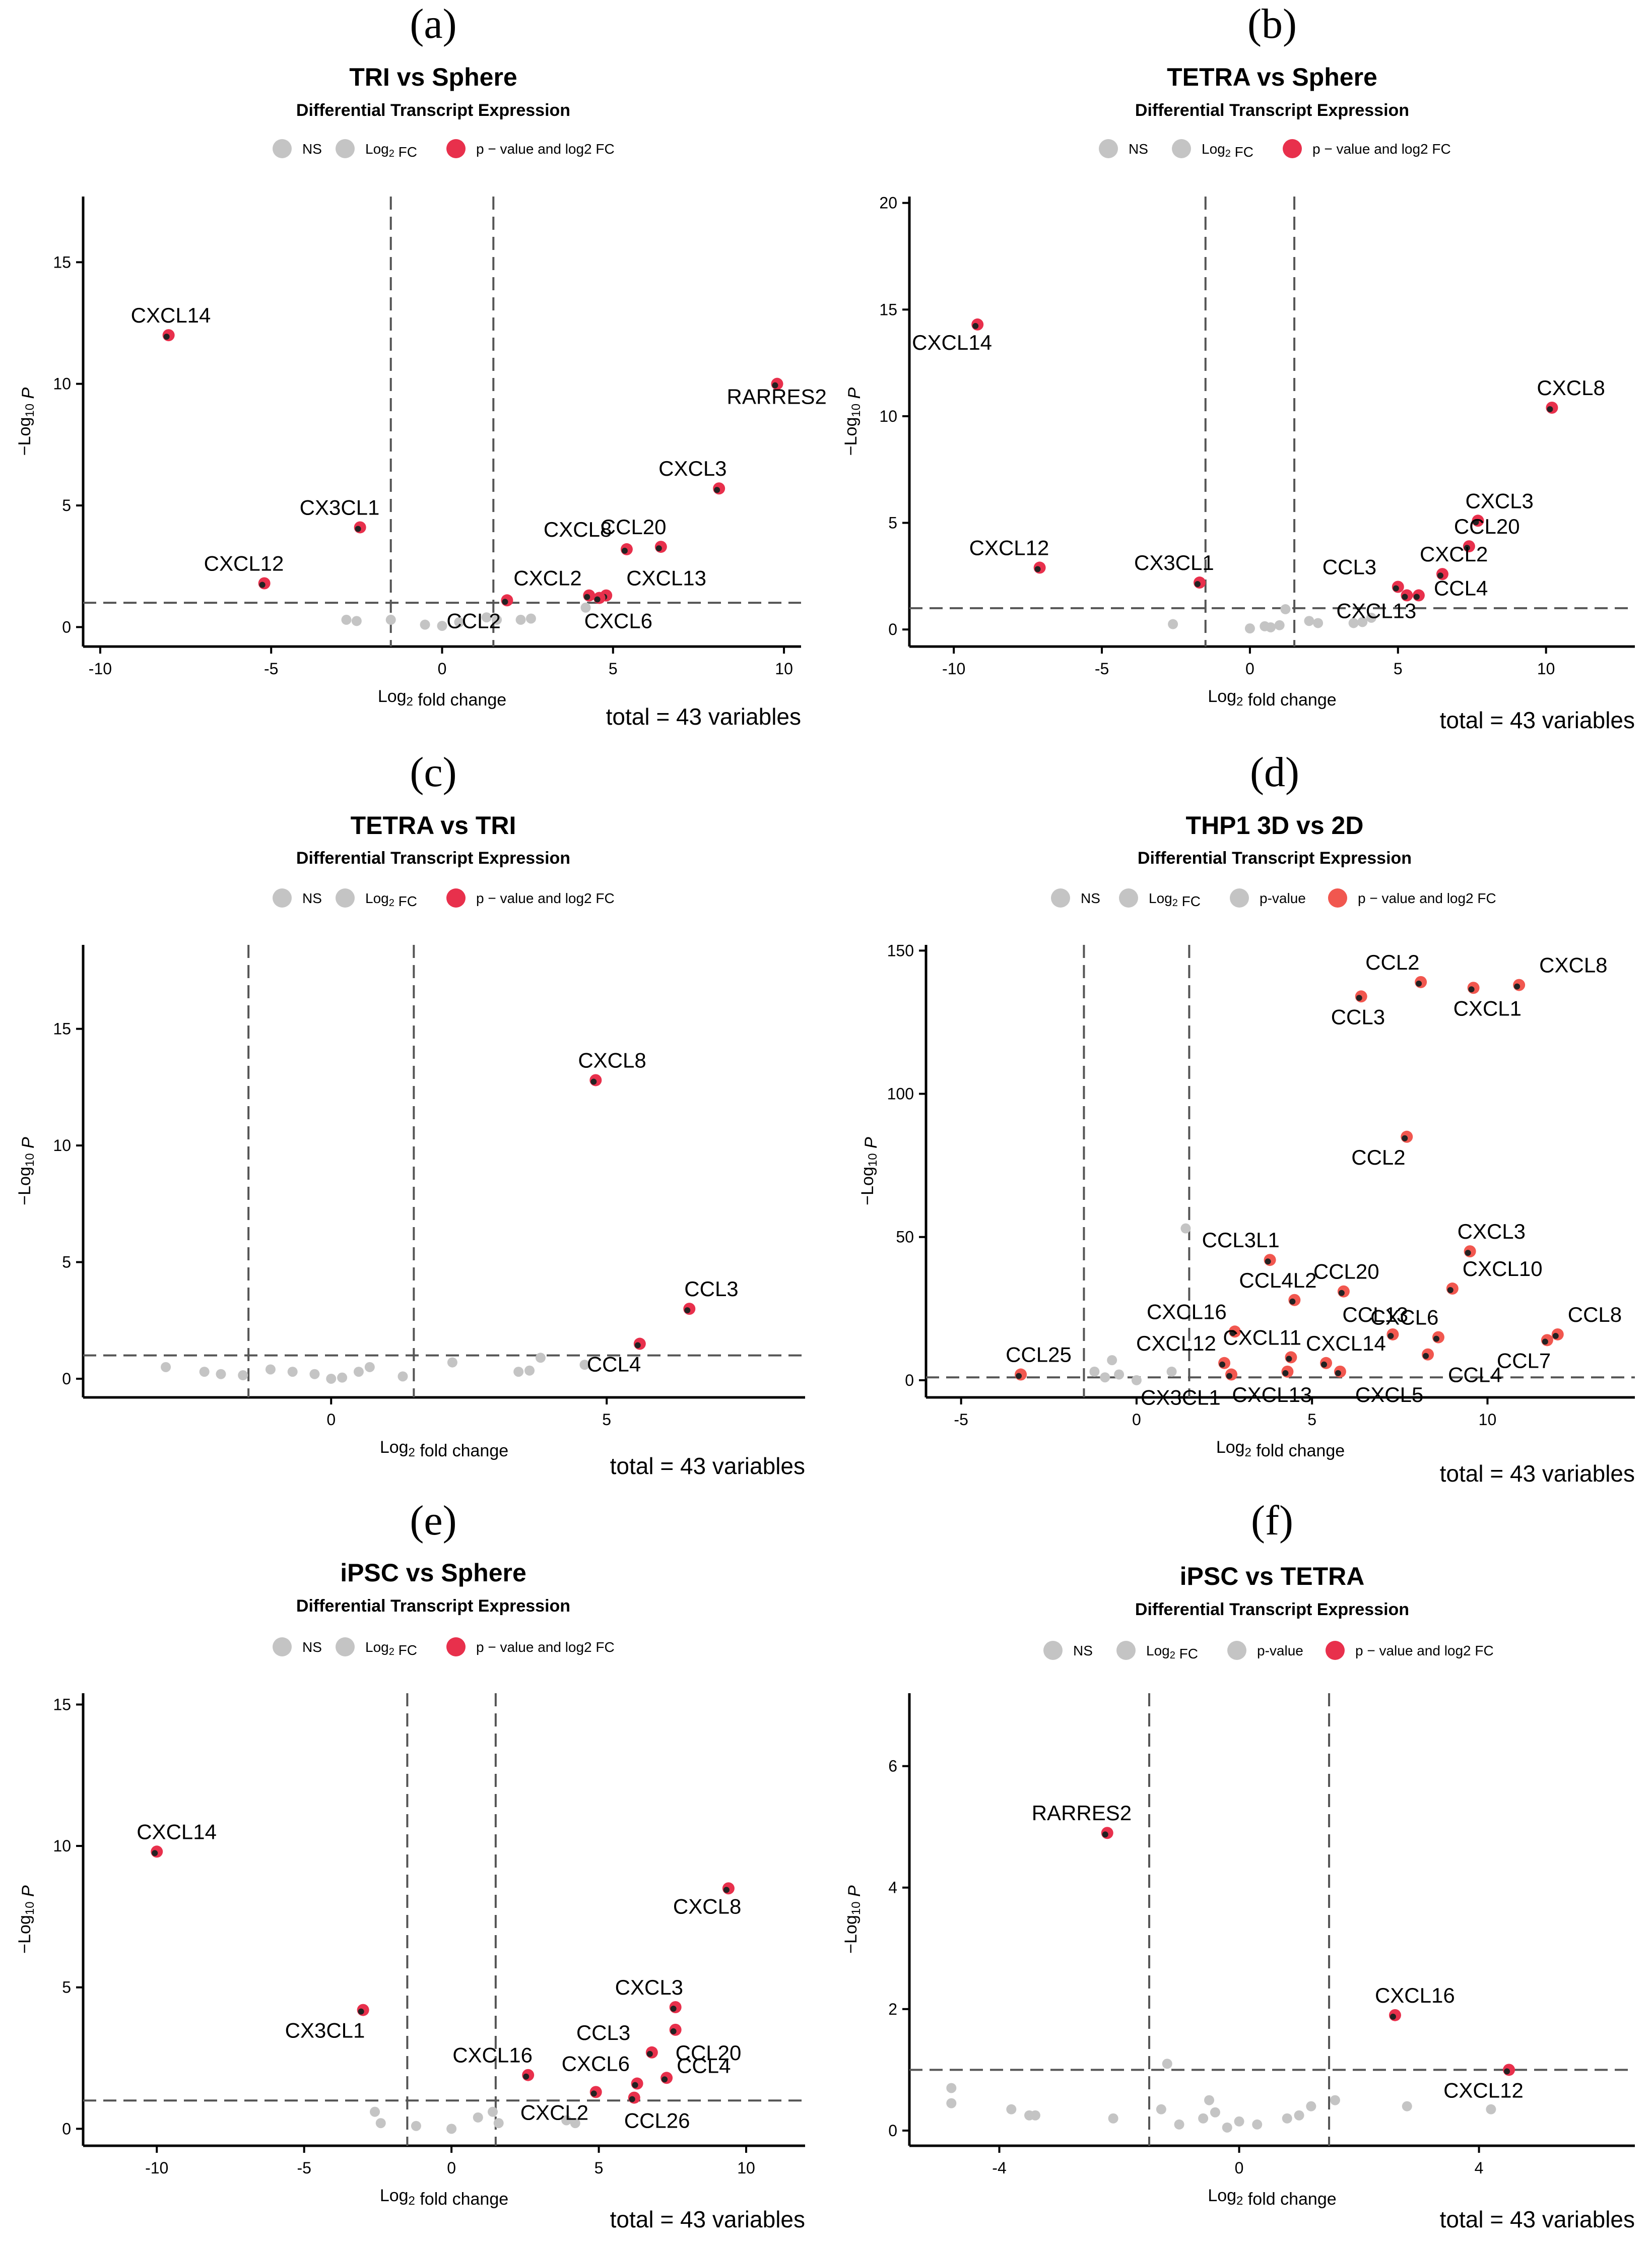 The height and width of the screenshot is (2242, 1652). I want to click on y-tick-label: 15, so click(62, 1029).